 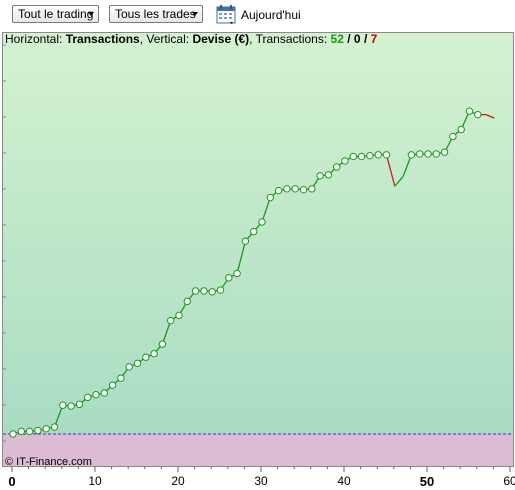 I want to click on x-axis, so click(x=261, y=469).